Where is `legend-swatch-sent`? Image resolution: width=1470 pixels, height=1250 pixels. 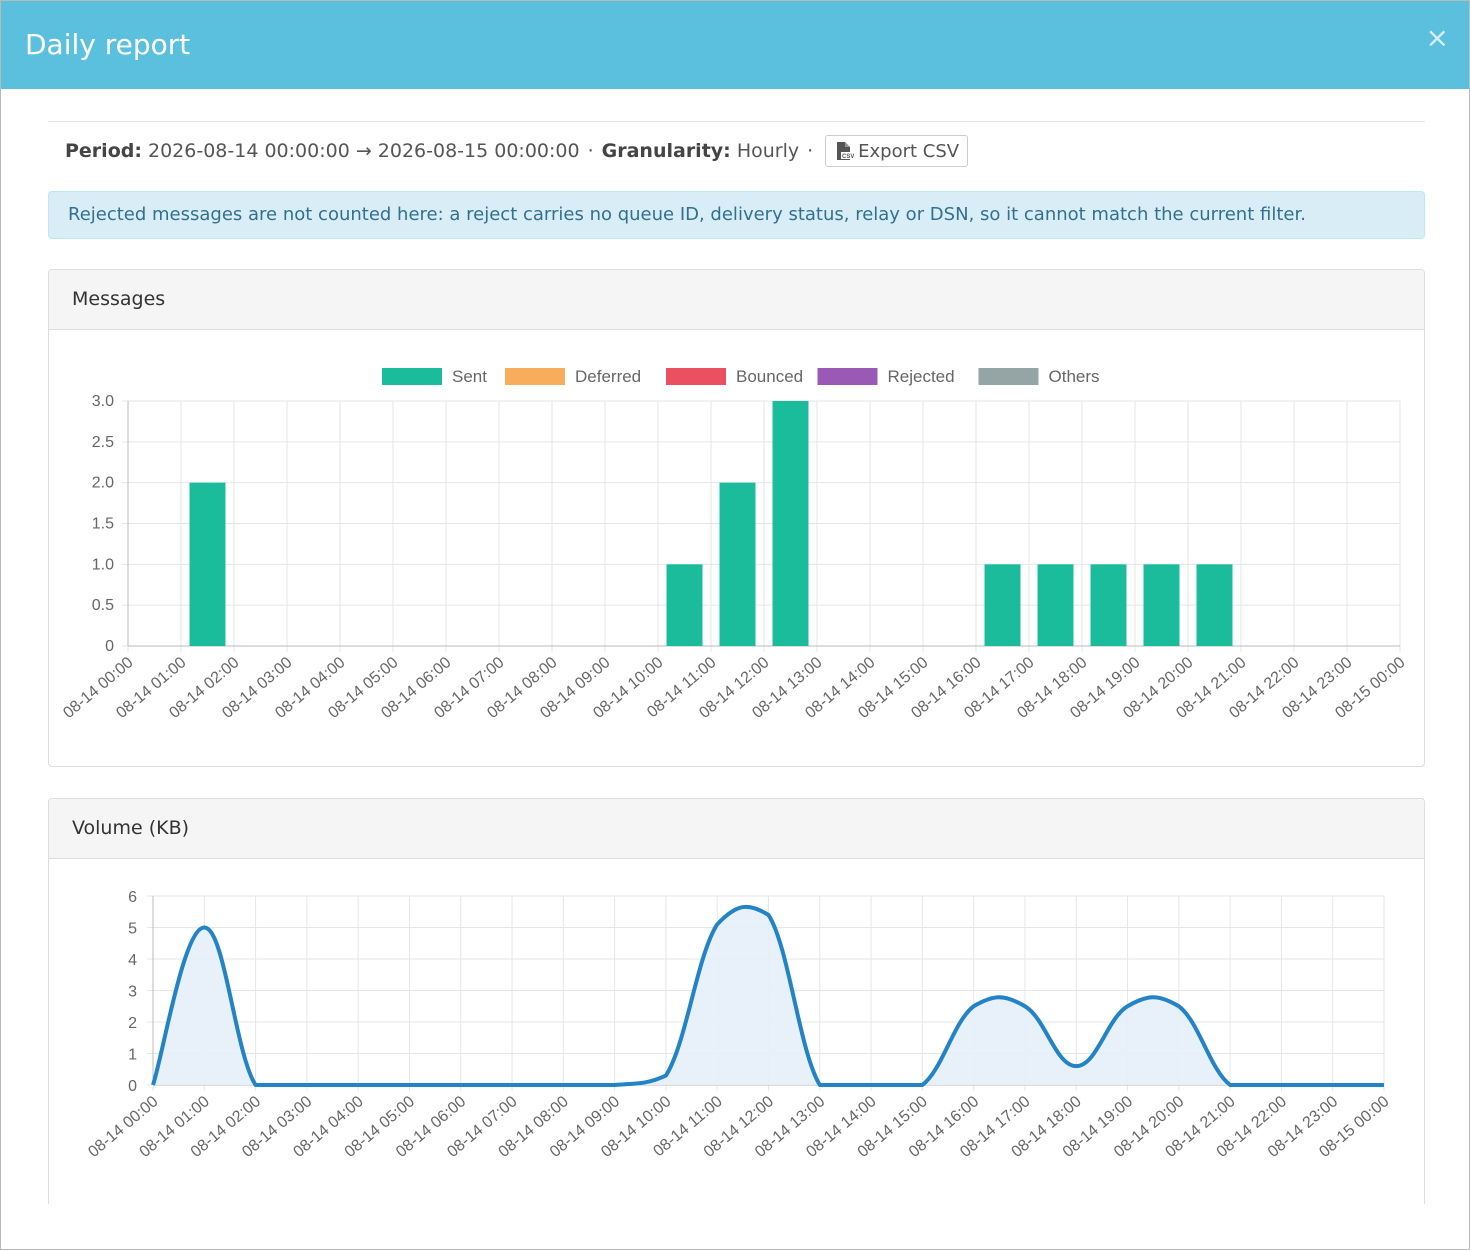
legend-swatch-sent is located at coordinates (412, 376).